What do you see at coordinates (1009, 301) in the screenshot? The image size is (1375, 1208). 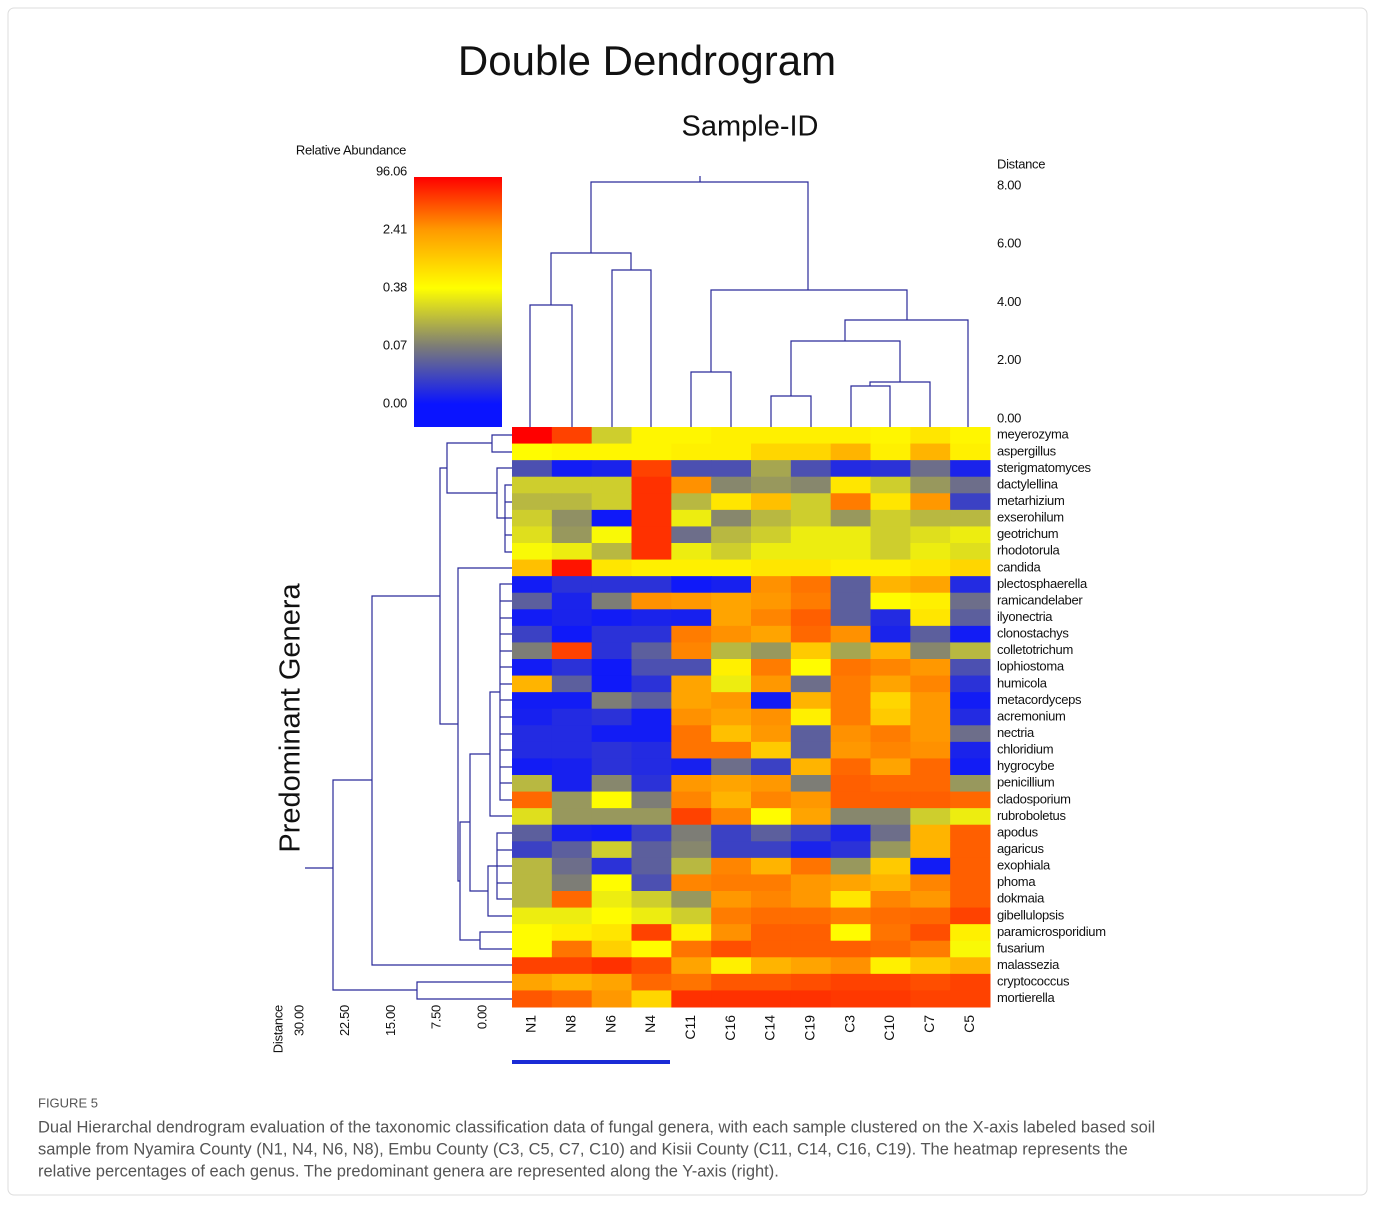 I see `top-axis-tick-label: 4.00` at bounding box center [1009, 301].